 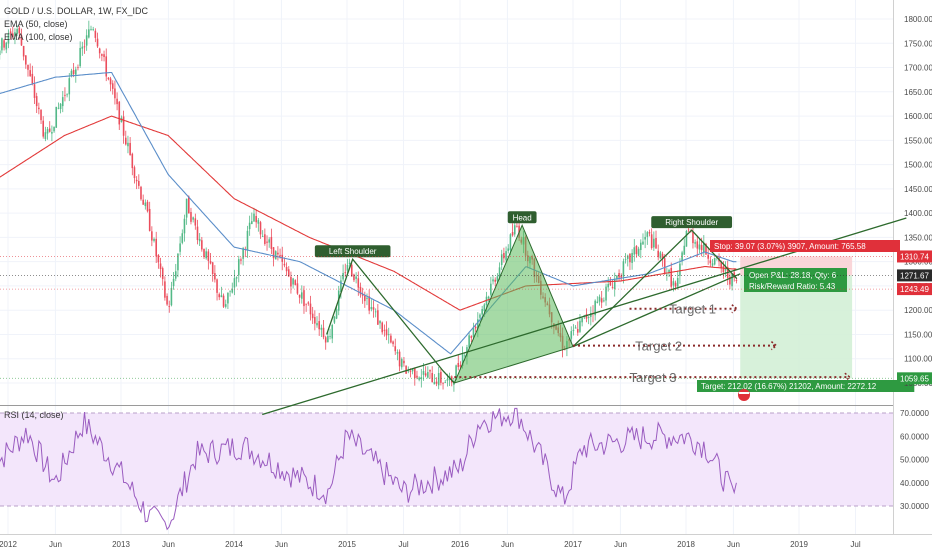 I want to click on price-tick-label: 1700.00, so click(x=918, y=68).